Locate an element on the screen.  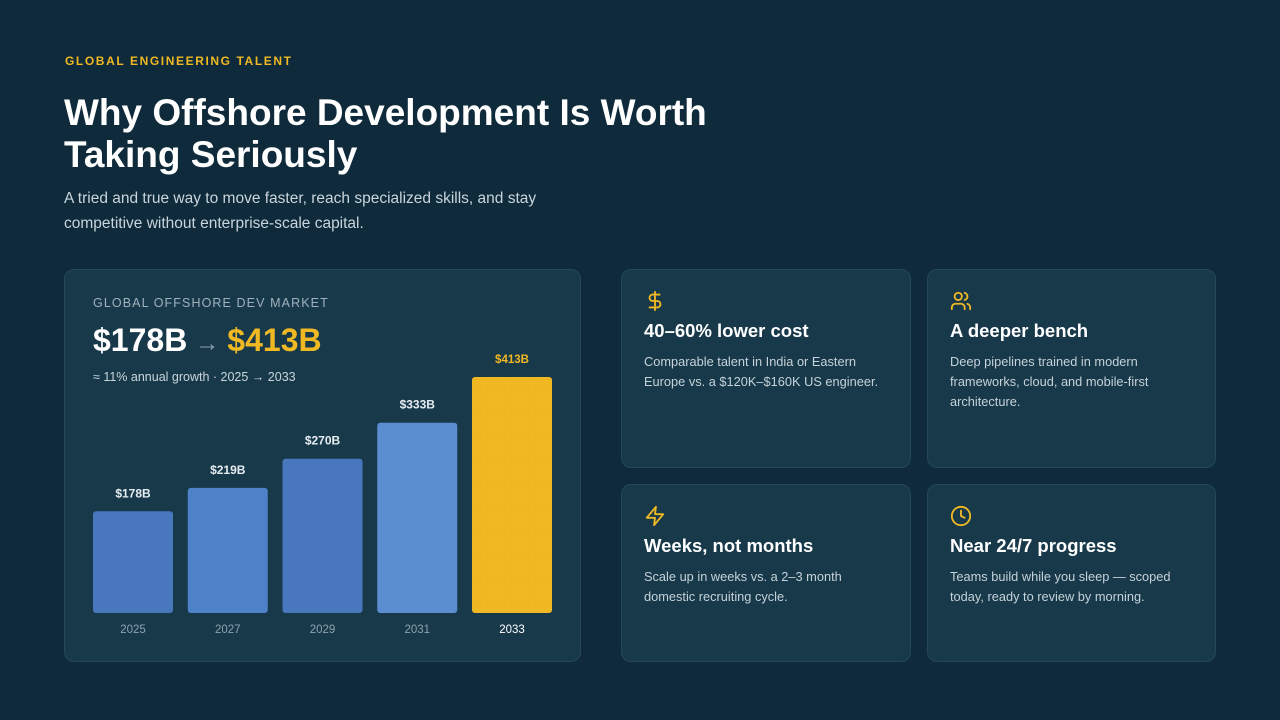
feature-title: 40–60% lower cost is located at coordinates (726, 330).